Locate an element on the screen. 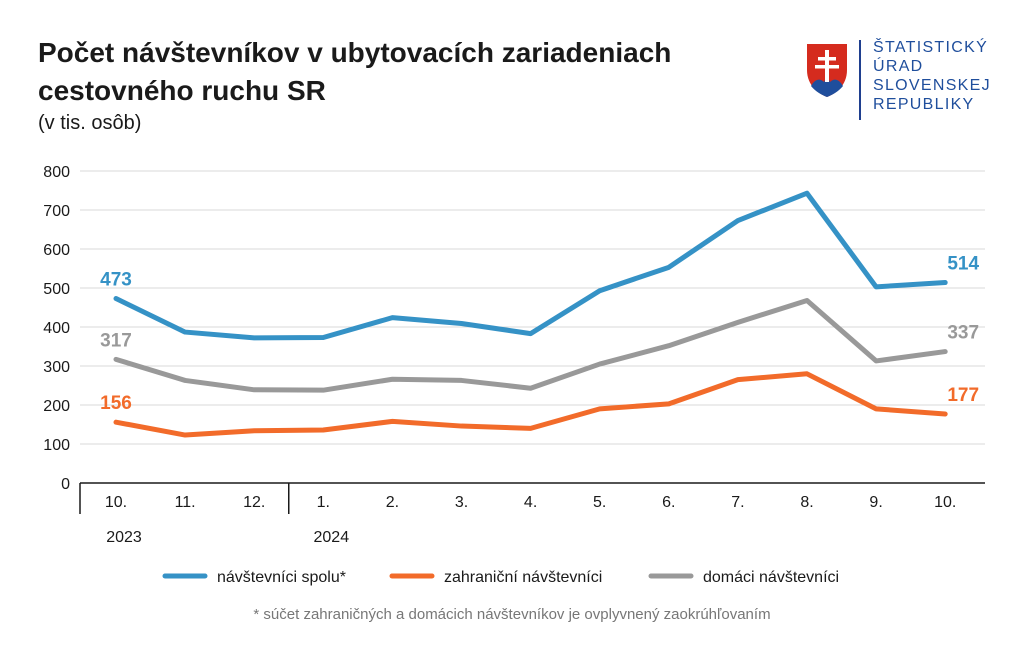 The image size is (1024, 660). x-tick-label: 9. is located at coordinates (875, 502).